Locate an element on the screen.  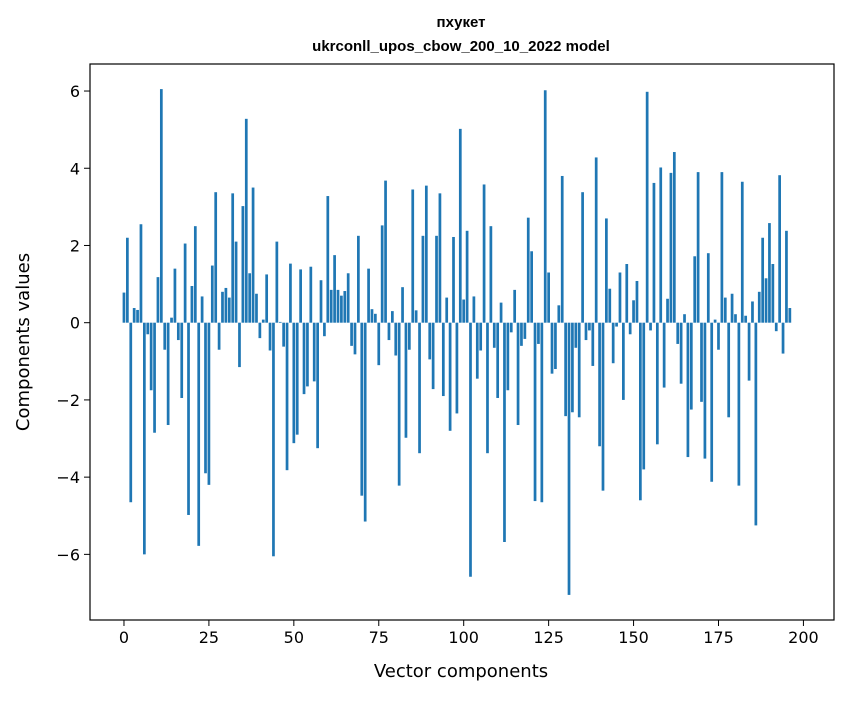
y-tick-label: −4 is located at coordinates (68, 477).